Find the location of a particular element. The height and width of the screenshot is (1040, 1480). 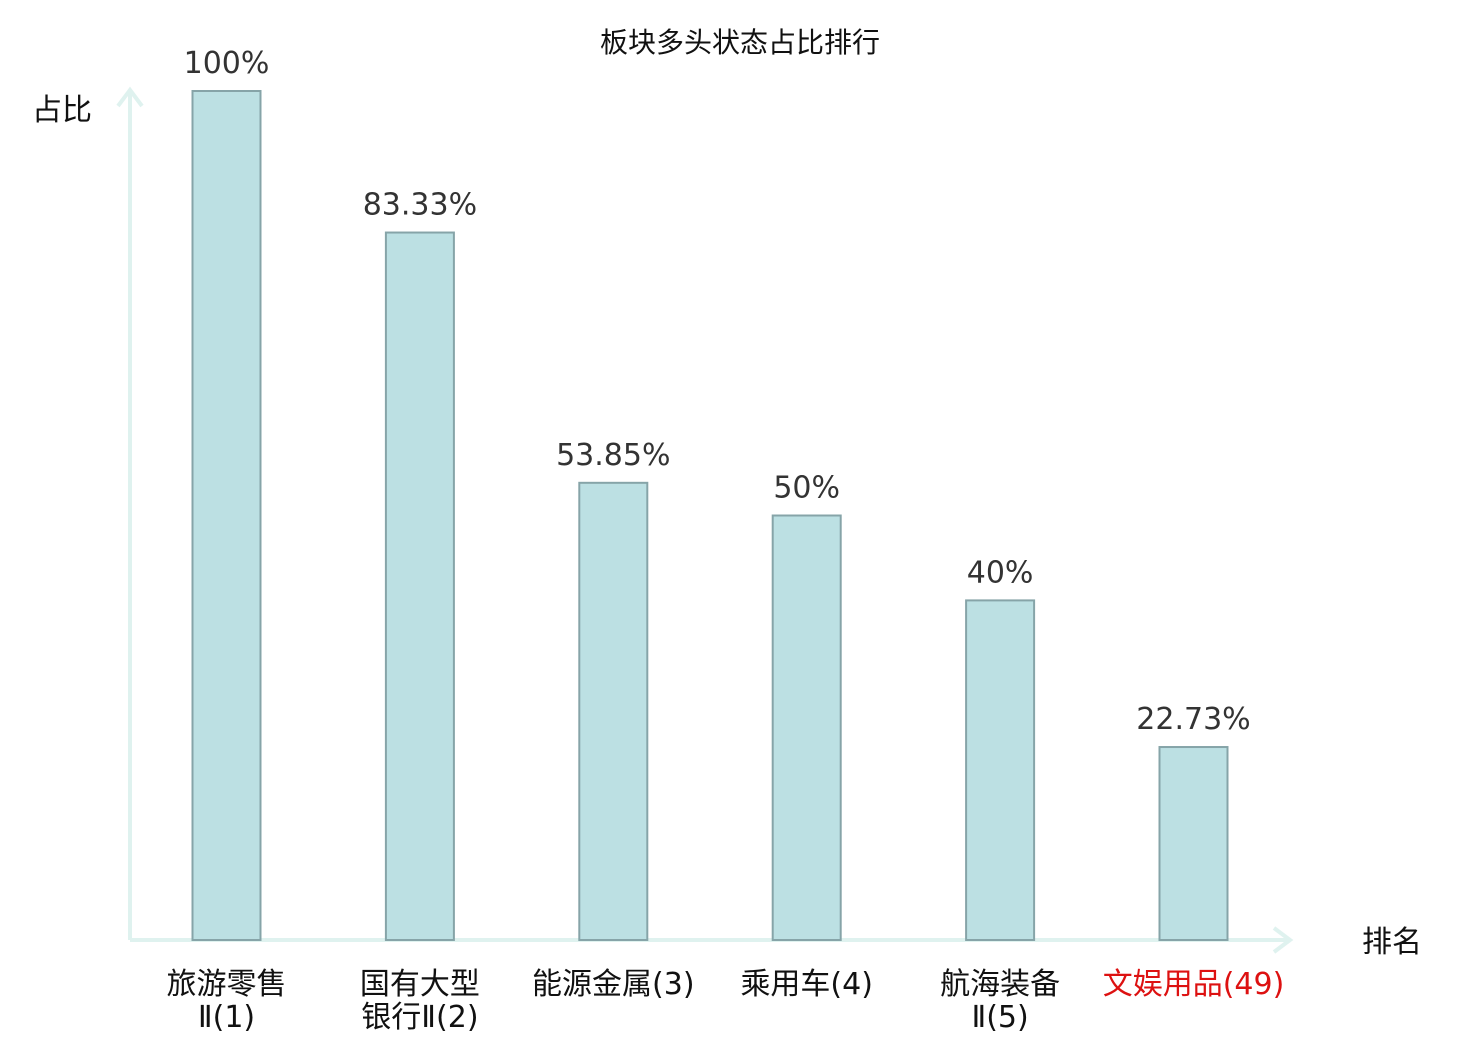

bar-value-label: 50% is located at coordinates (806, 488).